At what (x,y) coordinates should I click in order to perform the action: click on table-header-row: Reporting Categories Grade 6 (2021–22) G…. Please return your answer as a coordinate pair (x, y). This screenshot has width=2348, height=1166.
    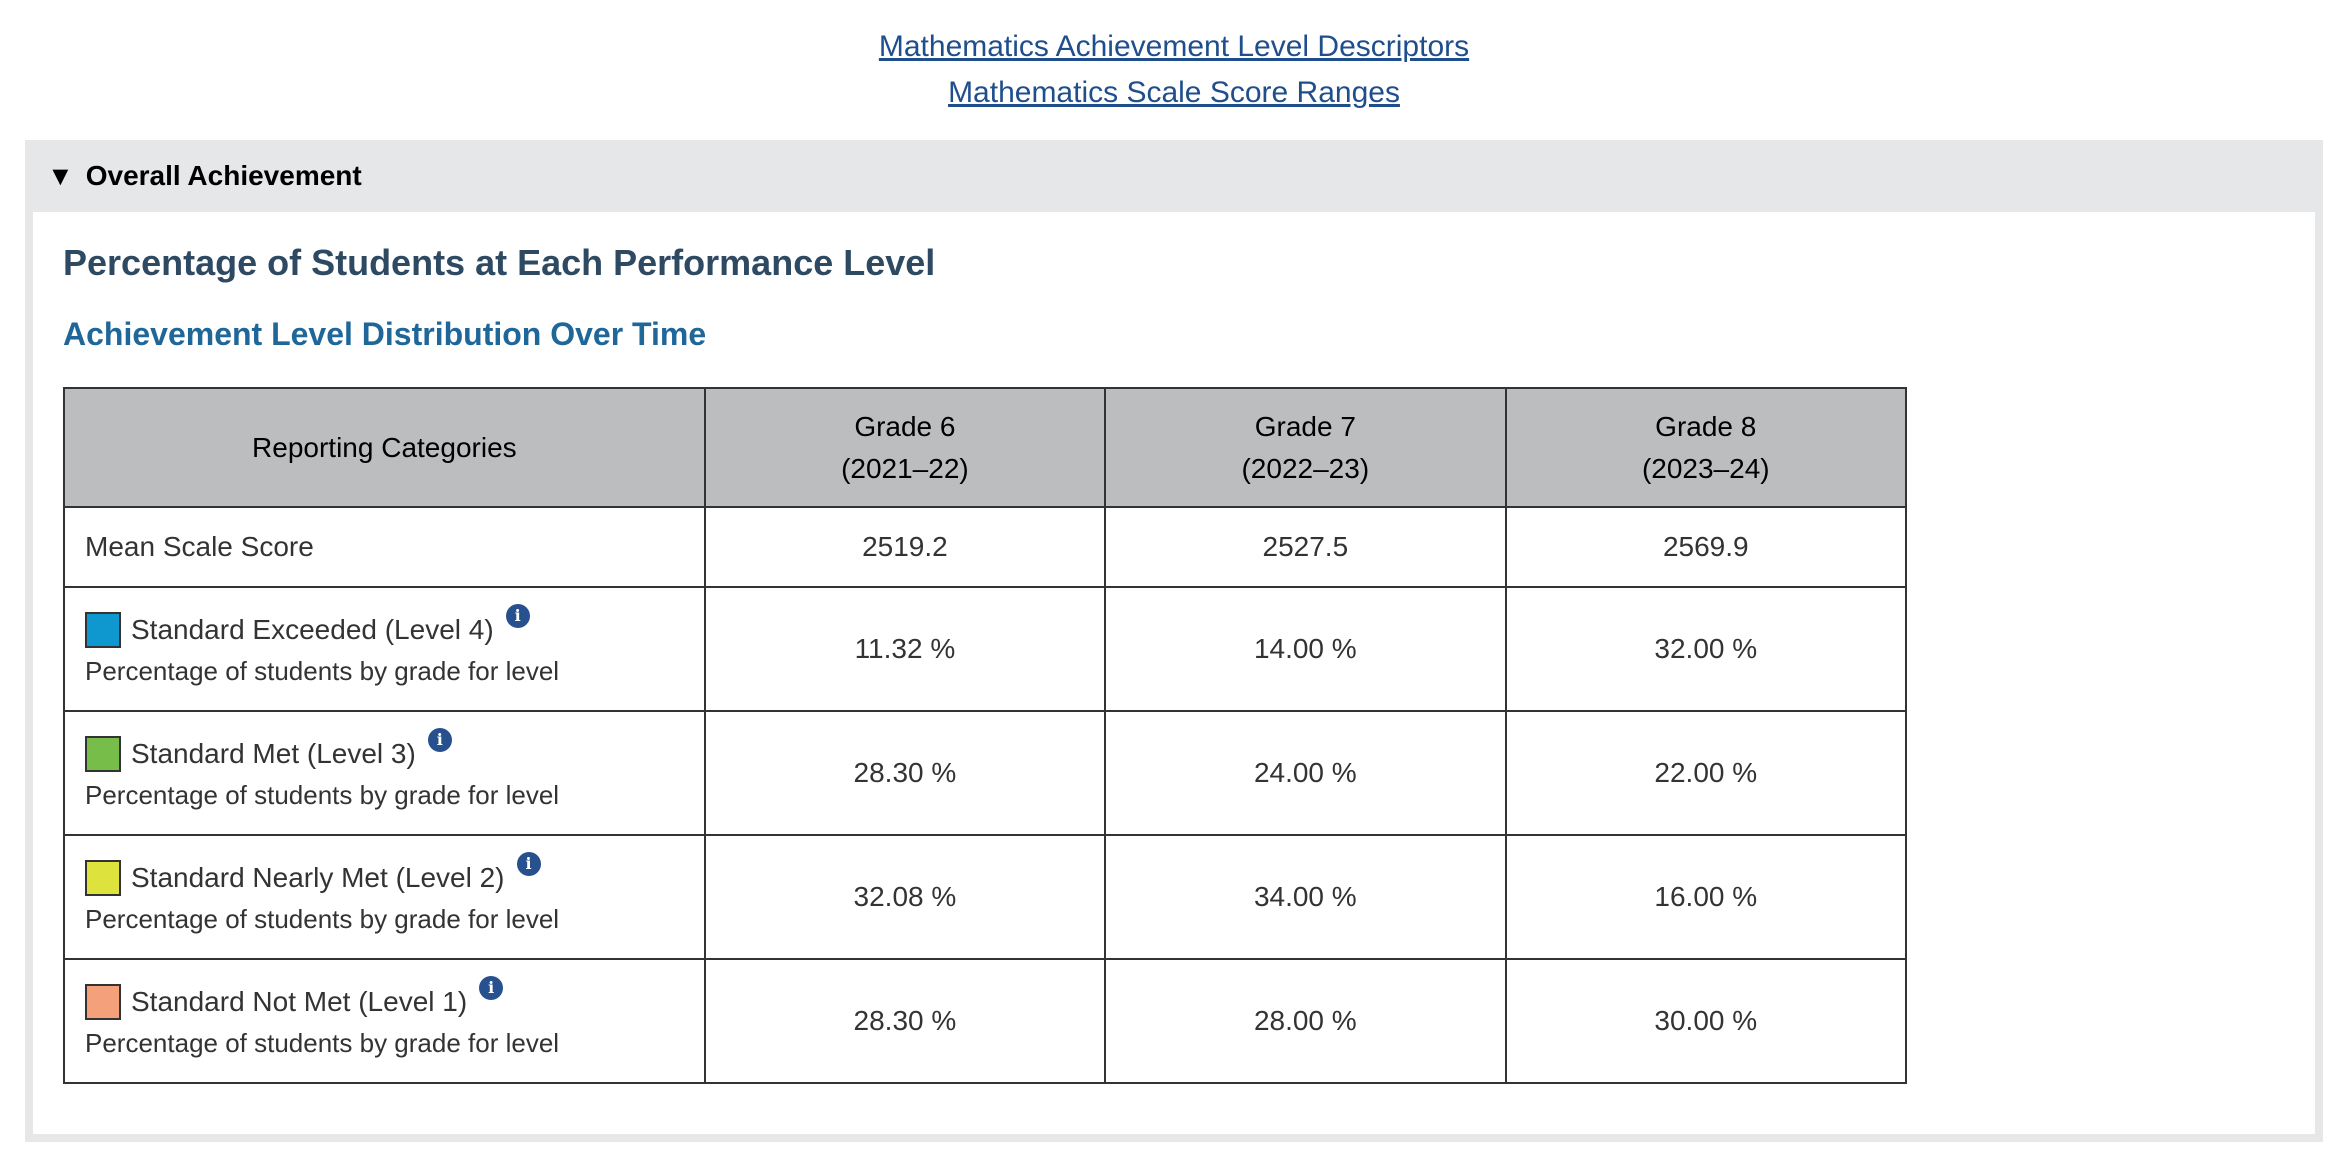
    Looking at the image, I should click on (985, 447).